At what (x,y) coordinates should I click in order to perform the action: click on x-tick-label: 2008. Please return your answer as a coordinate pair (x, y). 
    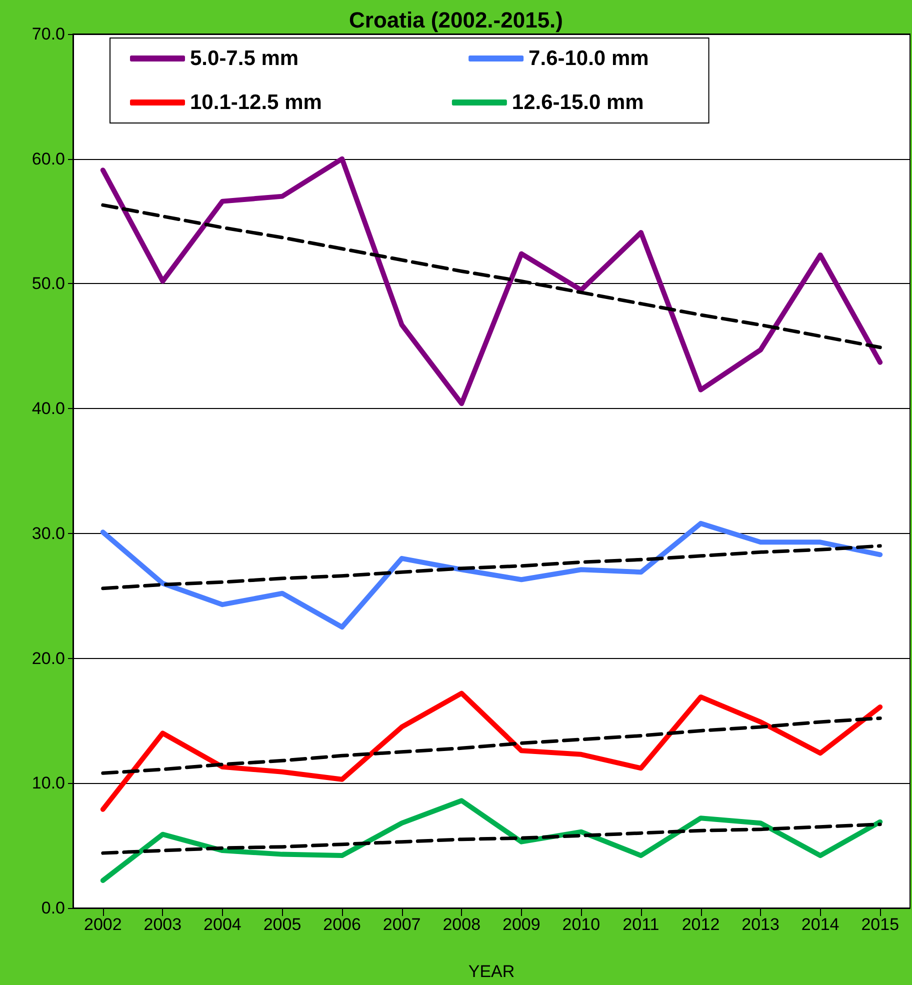
    Looking at the image, I should click on (461, 924).